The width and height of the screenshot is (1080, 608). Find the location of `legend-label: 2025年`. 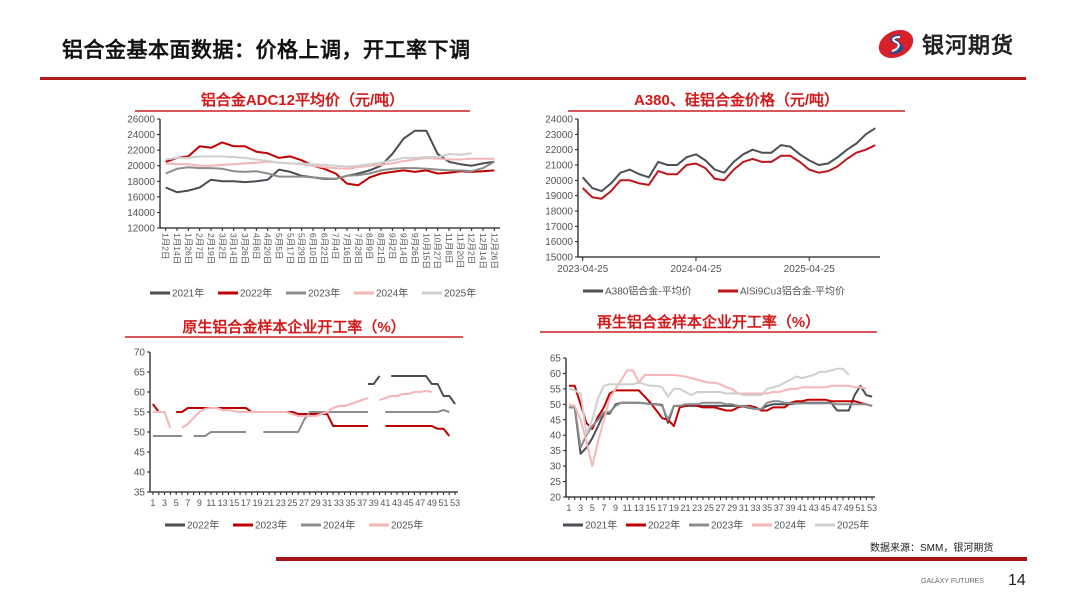

legend-label: 2025年 is located at coordinates (407, 525).